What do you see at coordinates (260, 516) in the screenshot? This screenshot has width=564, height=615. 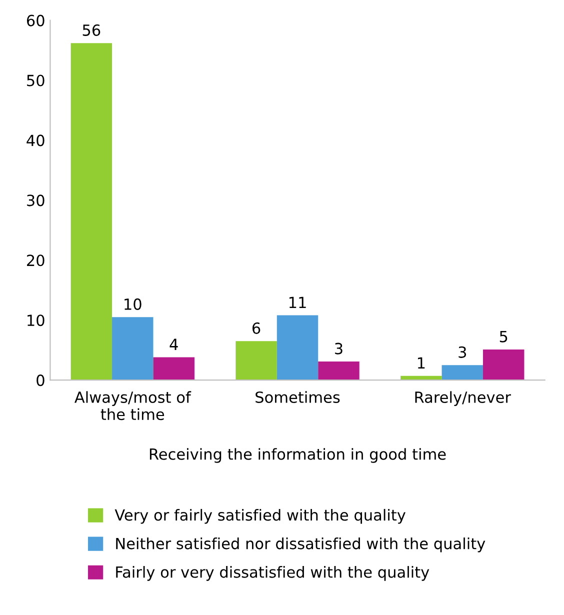 I see `legend-label: Very or fairly satisfied with the quality` at bounding box center [260, 516].